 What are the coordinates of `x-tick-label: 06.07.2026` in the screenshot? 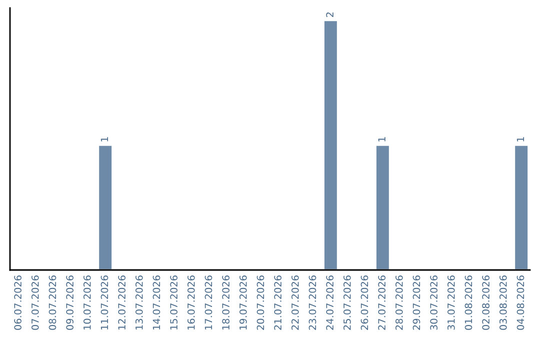 It's located at (18, 302).